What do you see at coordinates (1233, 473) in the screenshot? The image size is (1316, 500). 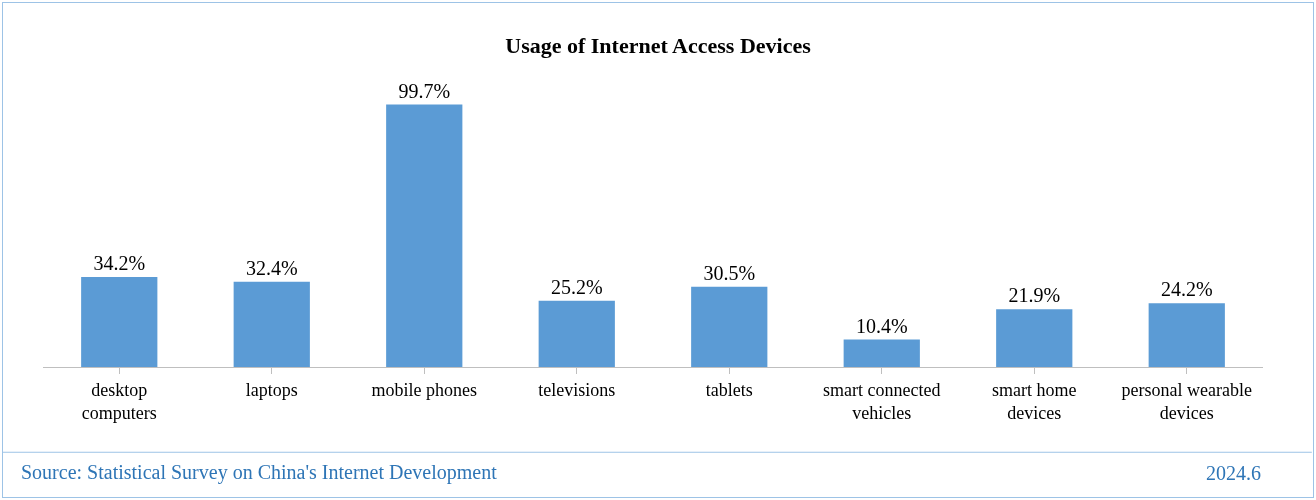 I see `text: 2024.6` at bounding box center [1233, 473].